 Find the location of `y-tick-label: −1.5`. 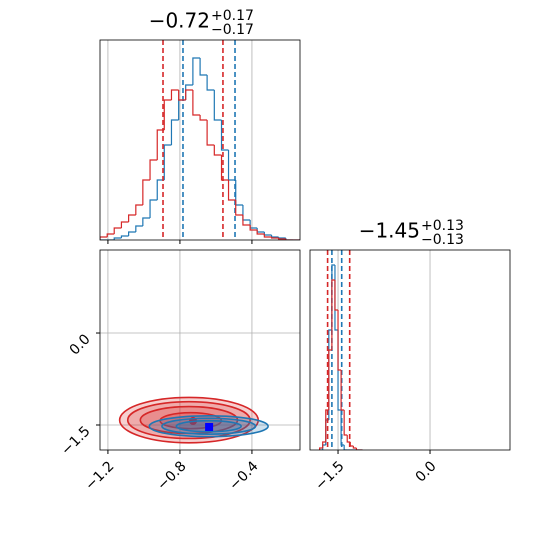

y-tick-label: −1.5 is located at coordinates (75, 440).